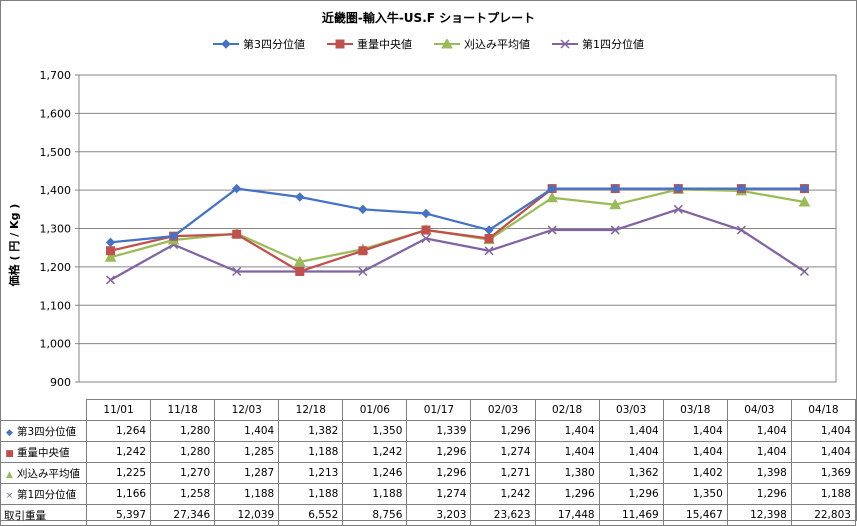 This screenshot has width=857, height=526. What do you see at coordinates (56, 267) in the screenshot?
I see `y-tick-label: 1,200` at bounding box center [56, 267].